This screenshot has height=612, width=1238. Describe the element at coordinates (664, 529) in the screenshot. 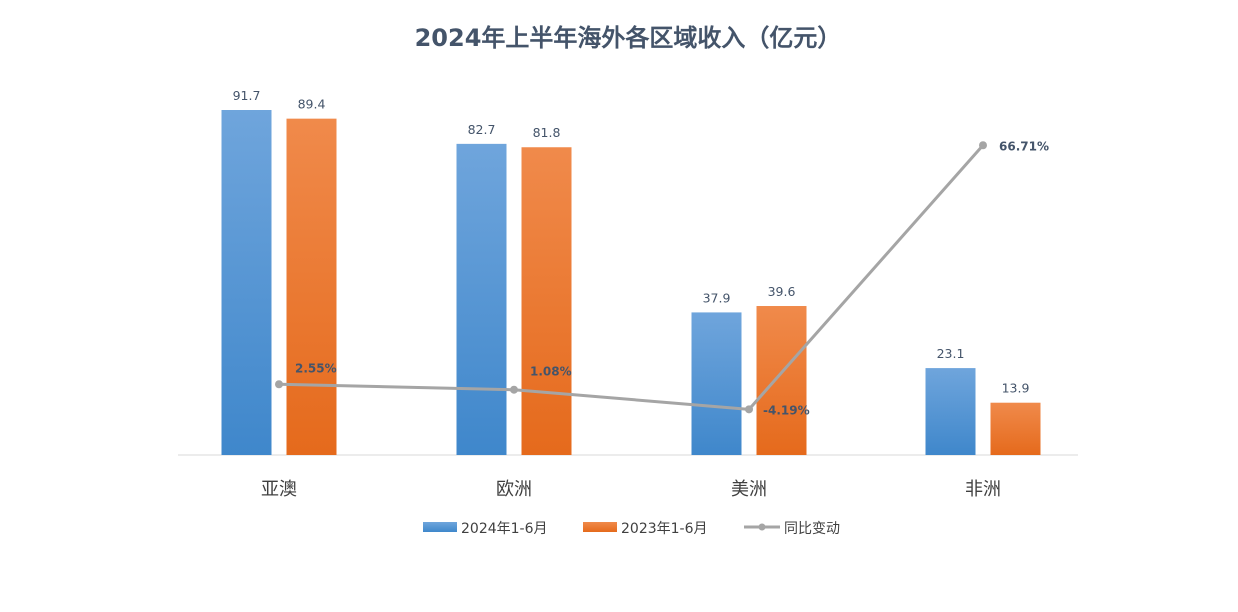

I see `legend-label-2023: 2023年1-6月` at that location.